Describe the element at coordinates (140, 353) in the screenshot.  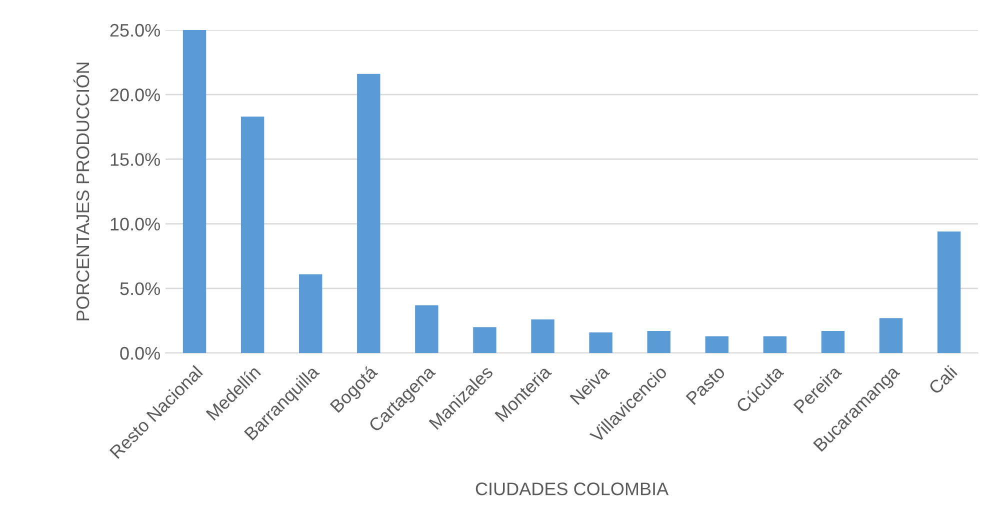
I see `y-tick-label: 0.0%` at that location.